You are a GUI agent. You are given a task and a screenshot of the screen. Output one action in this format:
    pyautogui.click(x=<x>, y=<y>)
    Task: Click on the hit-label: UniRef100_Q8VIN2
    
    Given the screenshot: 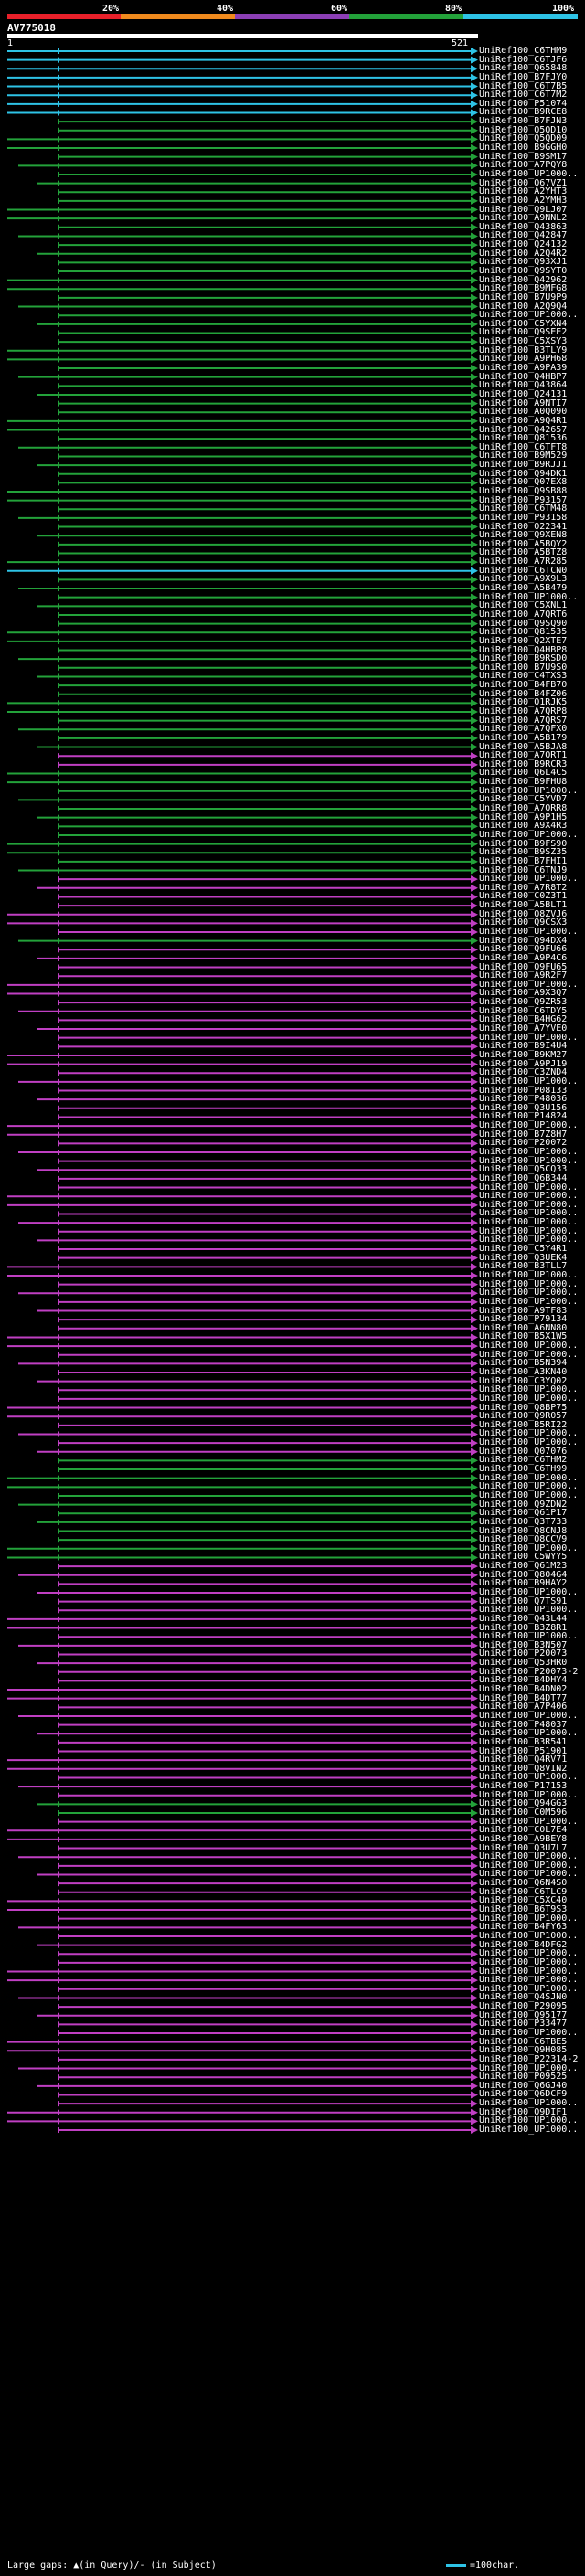 What is the action you would take?
    pyautogui.click(x=523, y=1768)
    